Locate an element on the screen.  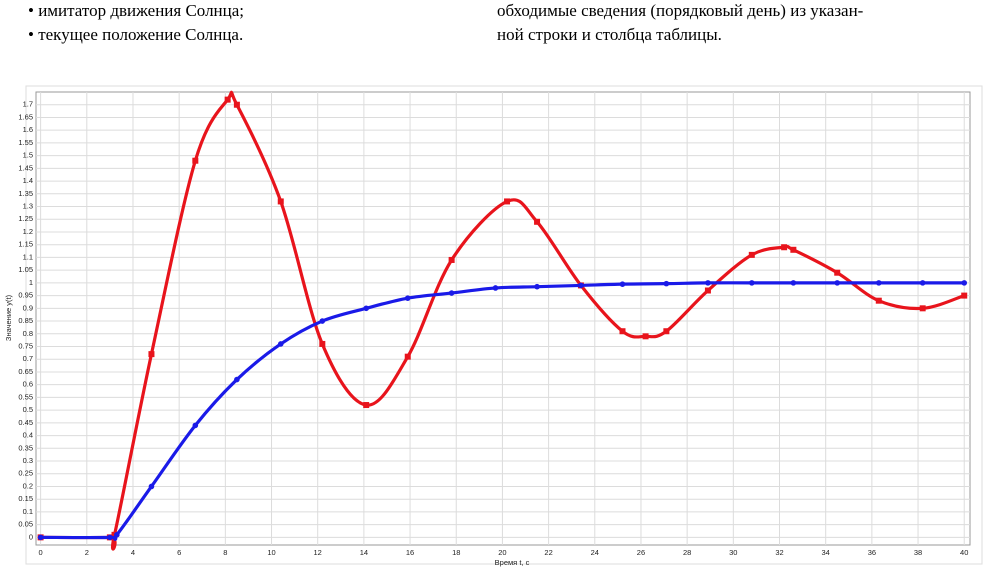
y-tick-label: 0.15 is located at coordinates (25, 498).